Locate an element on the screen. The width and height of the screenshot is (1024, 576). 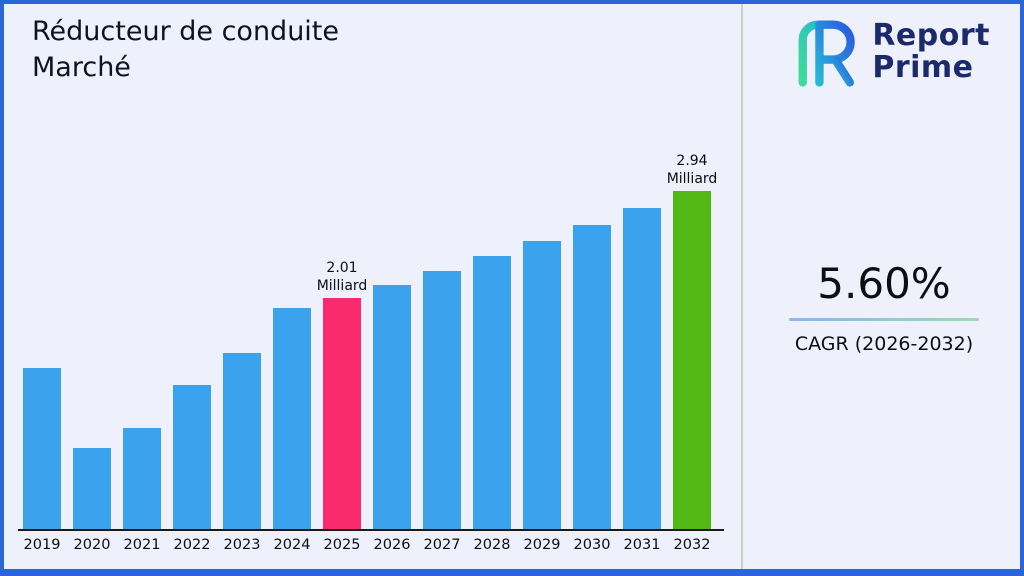
bar-2023 is located at coordinates (242, 441).